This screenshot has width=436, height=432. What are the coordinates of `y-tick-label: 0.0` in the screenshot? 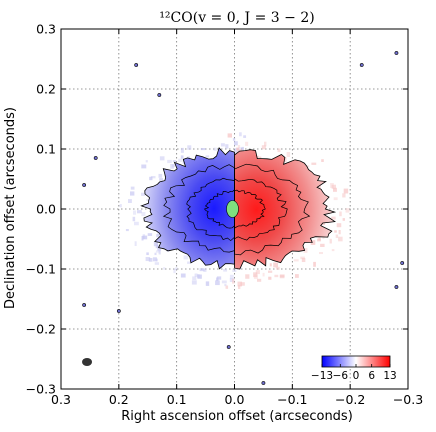 It's located at (46, 209).